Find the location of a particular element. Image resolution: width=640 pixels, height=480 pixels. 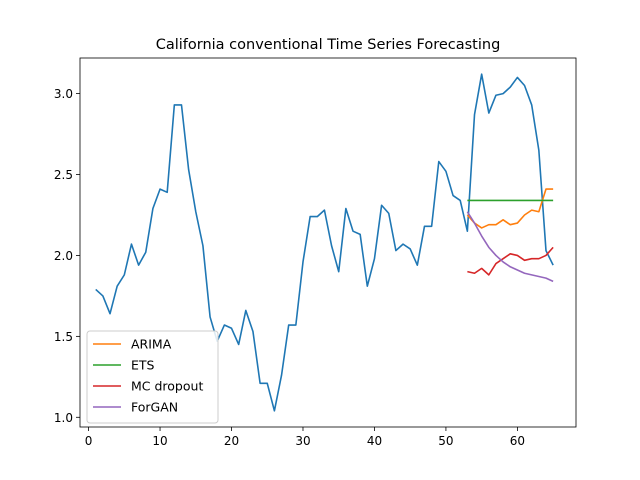

y-tick-label: 3.0 is located at coordinates (63, 94).